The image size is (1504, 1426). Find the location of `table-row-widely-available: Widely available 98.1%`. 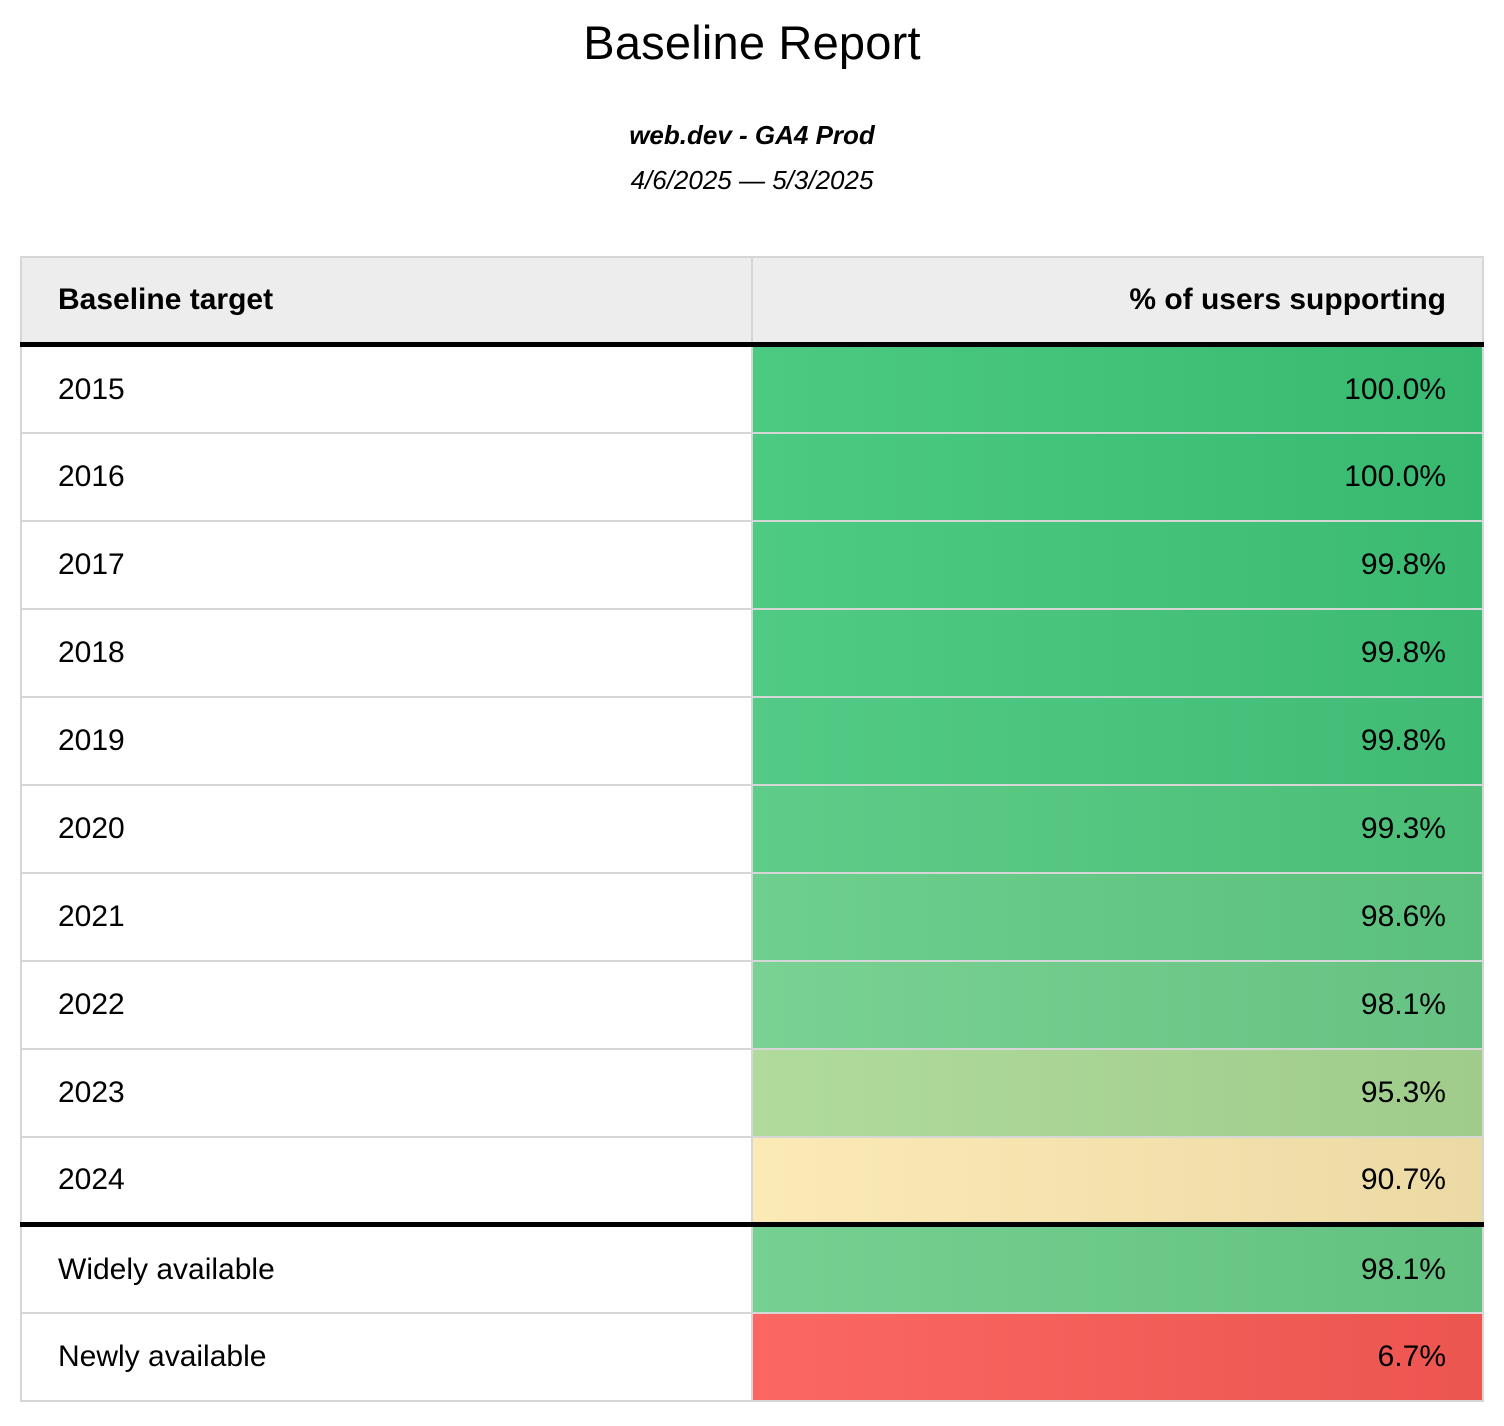

table-row-widely-available: Widely available 98.1% is located at coordinates (752, 1268).